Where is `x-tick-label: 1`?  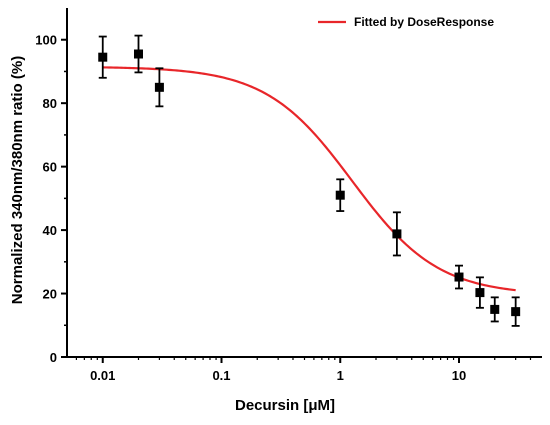 x-tick-label: 1 is located at coordinates (340, 375).